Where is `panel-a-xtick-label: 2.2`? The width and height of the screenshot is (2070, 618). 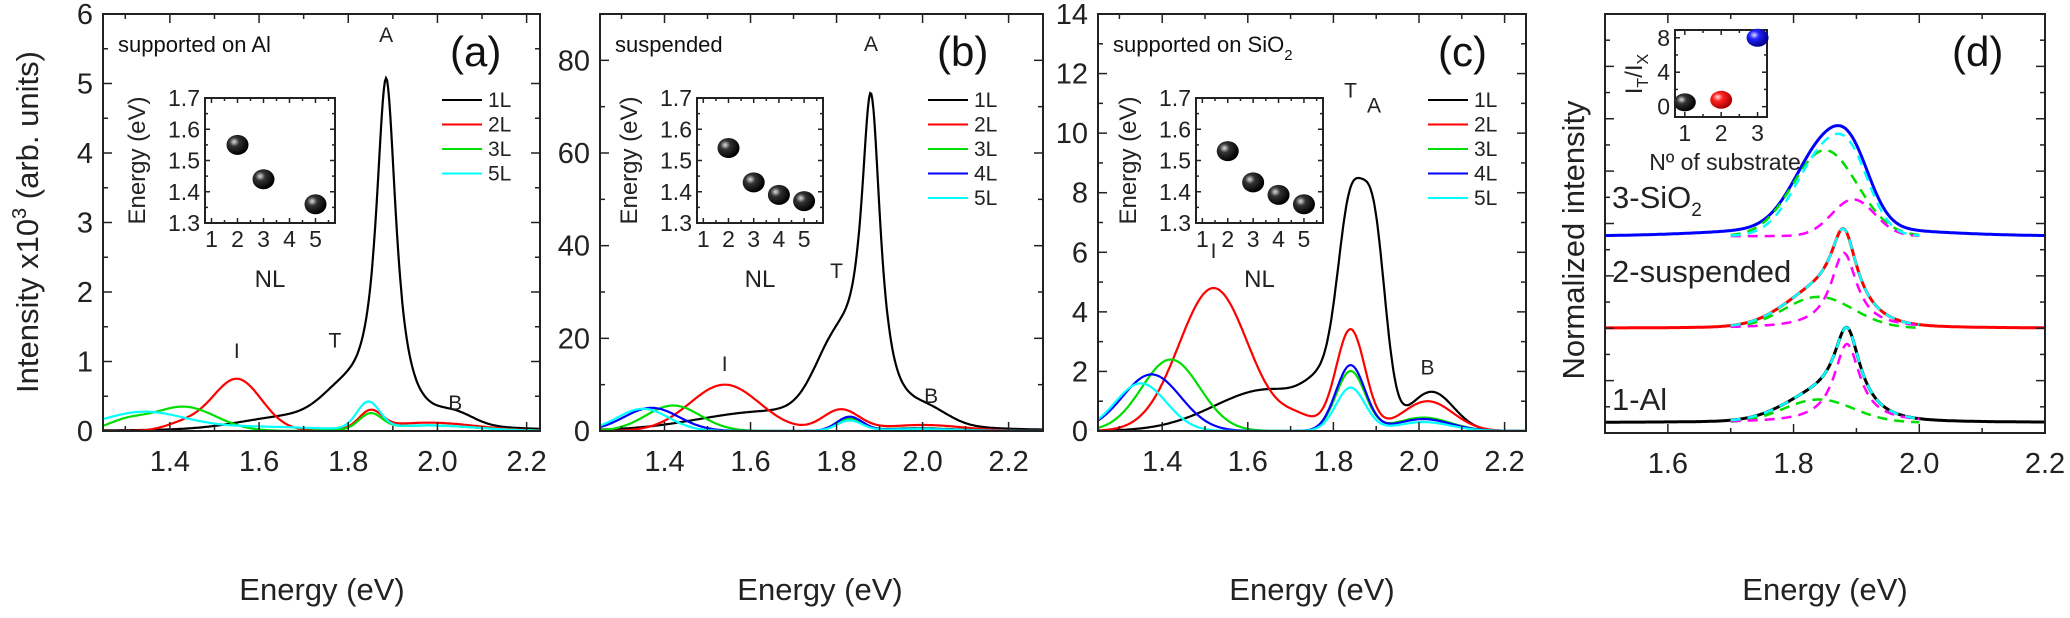
panel-a-xtick-label: 2.2 is located at coordinates (526, 462).